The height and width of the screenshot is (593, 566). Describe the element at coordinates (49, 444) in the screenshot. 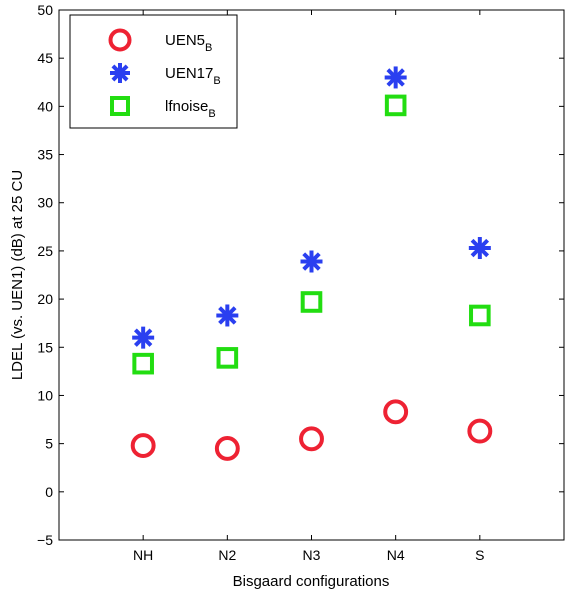

I see `y-tick-label: 5` at that location.